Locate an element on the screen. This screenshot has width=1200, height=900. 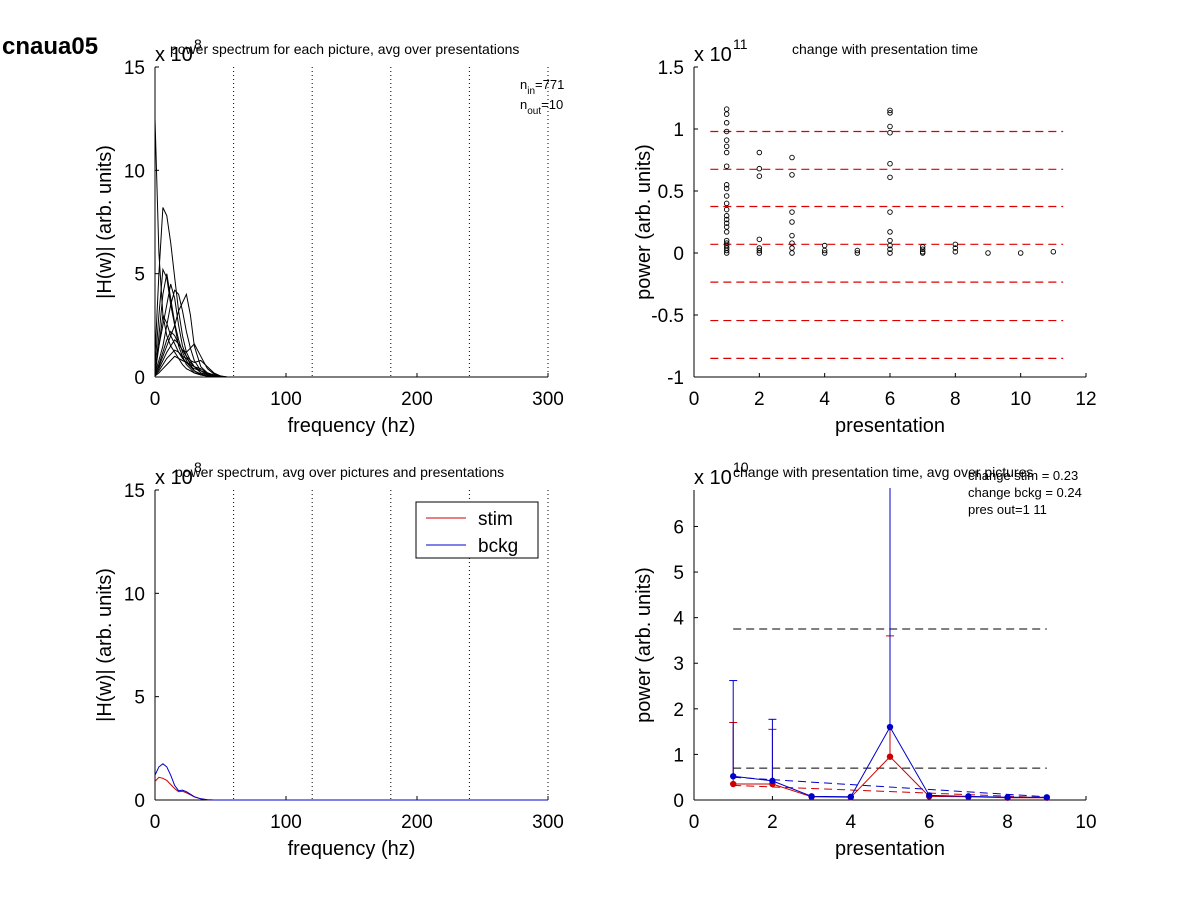
n-out-value: =10 is located at coordinates (552, 104).